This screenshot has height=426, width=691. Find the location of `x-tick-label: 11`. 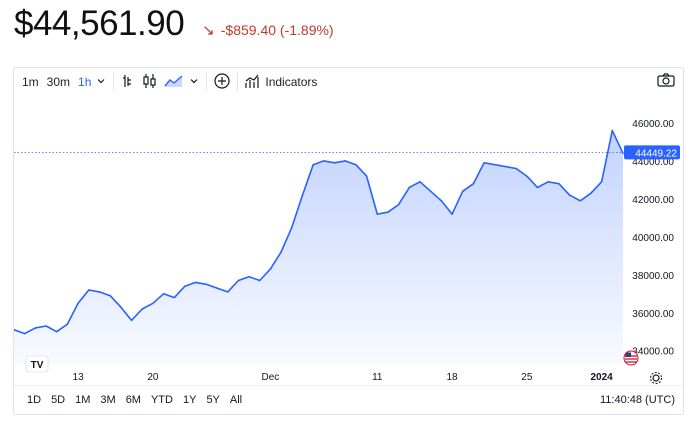

x-tick-label: 11 is located at coordinates (377, 377).